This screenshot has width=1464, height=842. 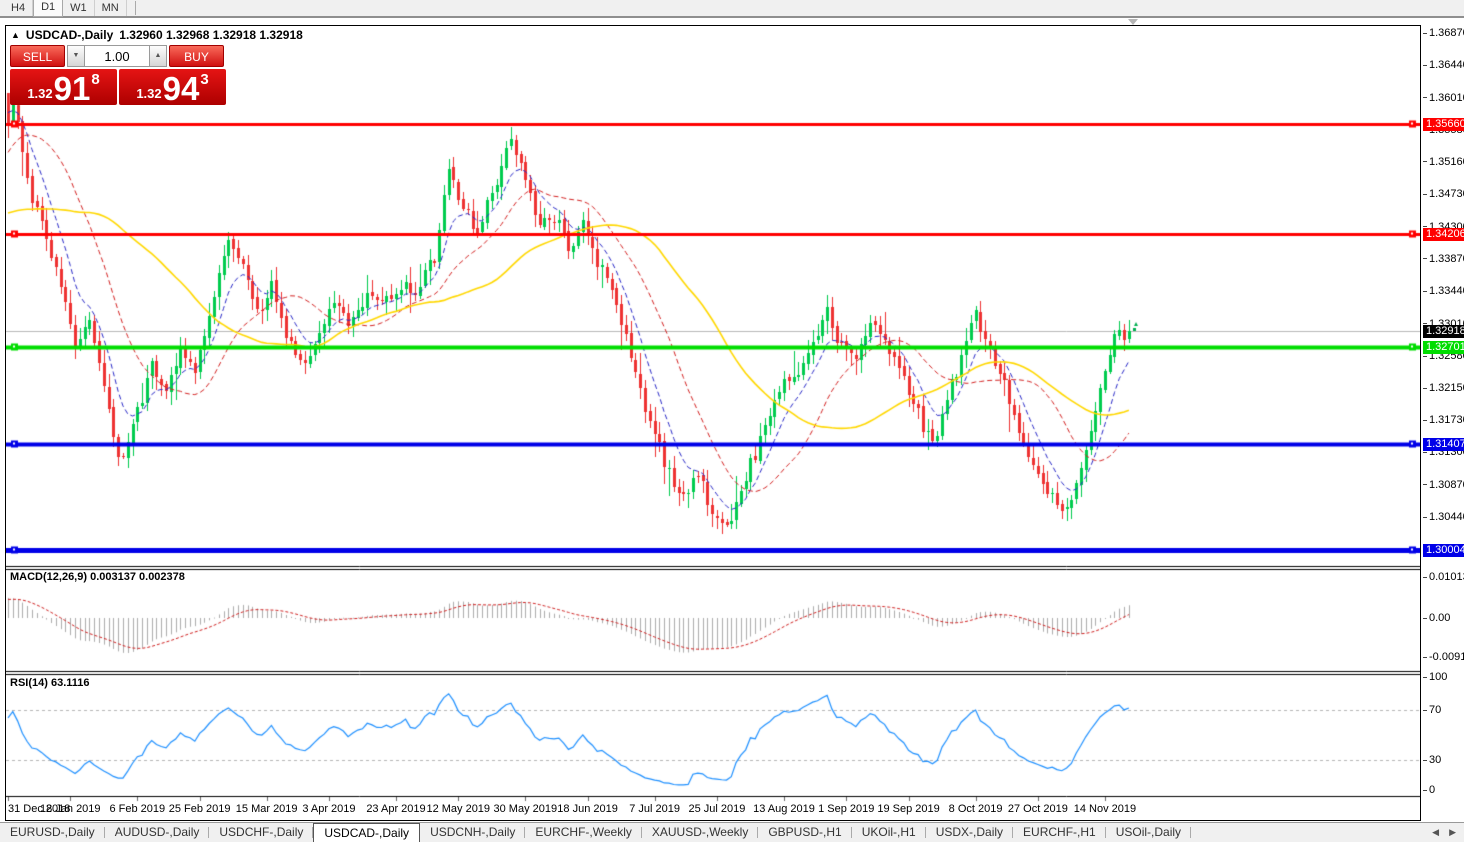 What do you see at coordinates (181, 88) in the screenshot?
I see `buy-price-big: 94` at bounding box center [181, 88].